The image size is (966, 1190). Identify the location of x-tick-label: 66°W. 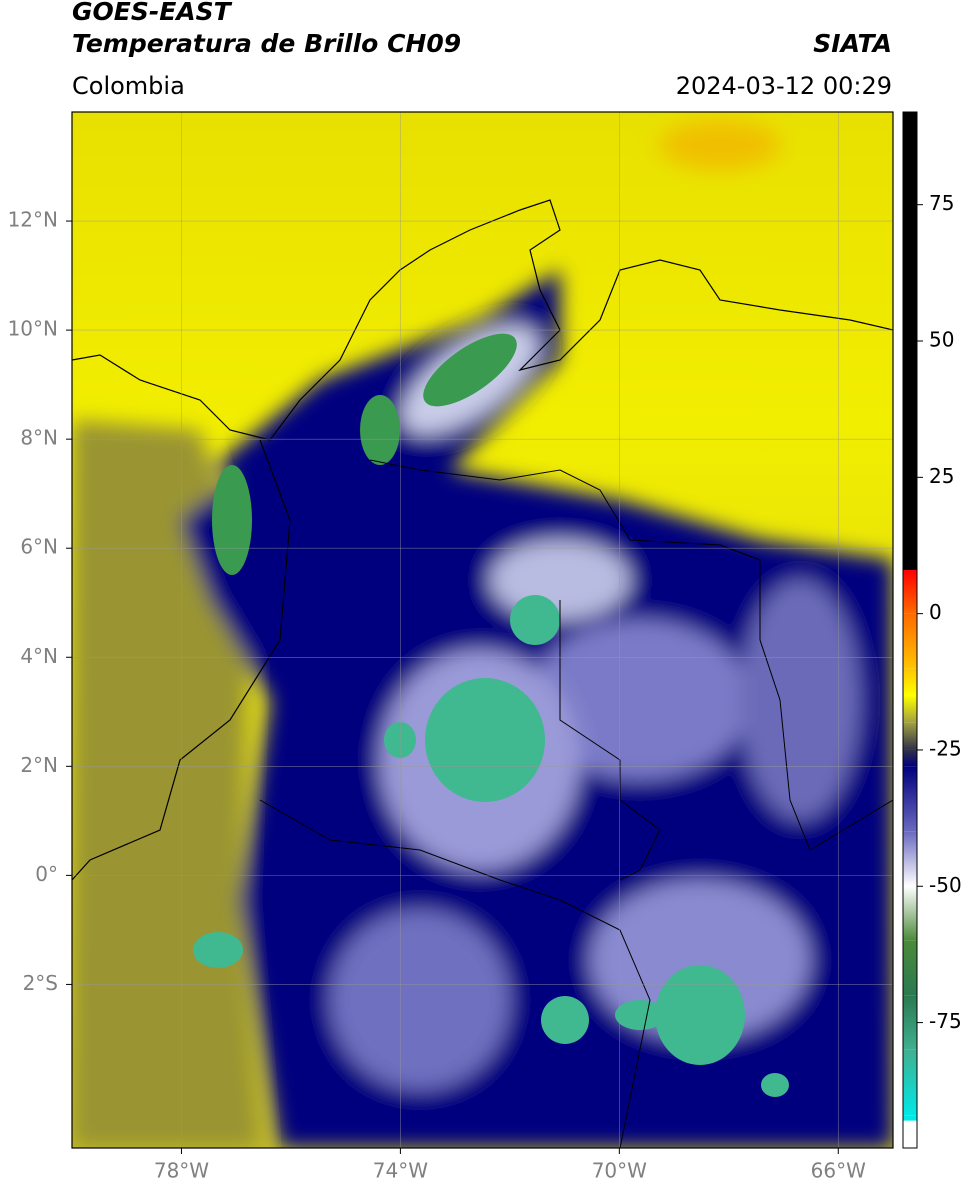
(838, 1171).